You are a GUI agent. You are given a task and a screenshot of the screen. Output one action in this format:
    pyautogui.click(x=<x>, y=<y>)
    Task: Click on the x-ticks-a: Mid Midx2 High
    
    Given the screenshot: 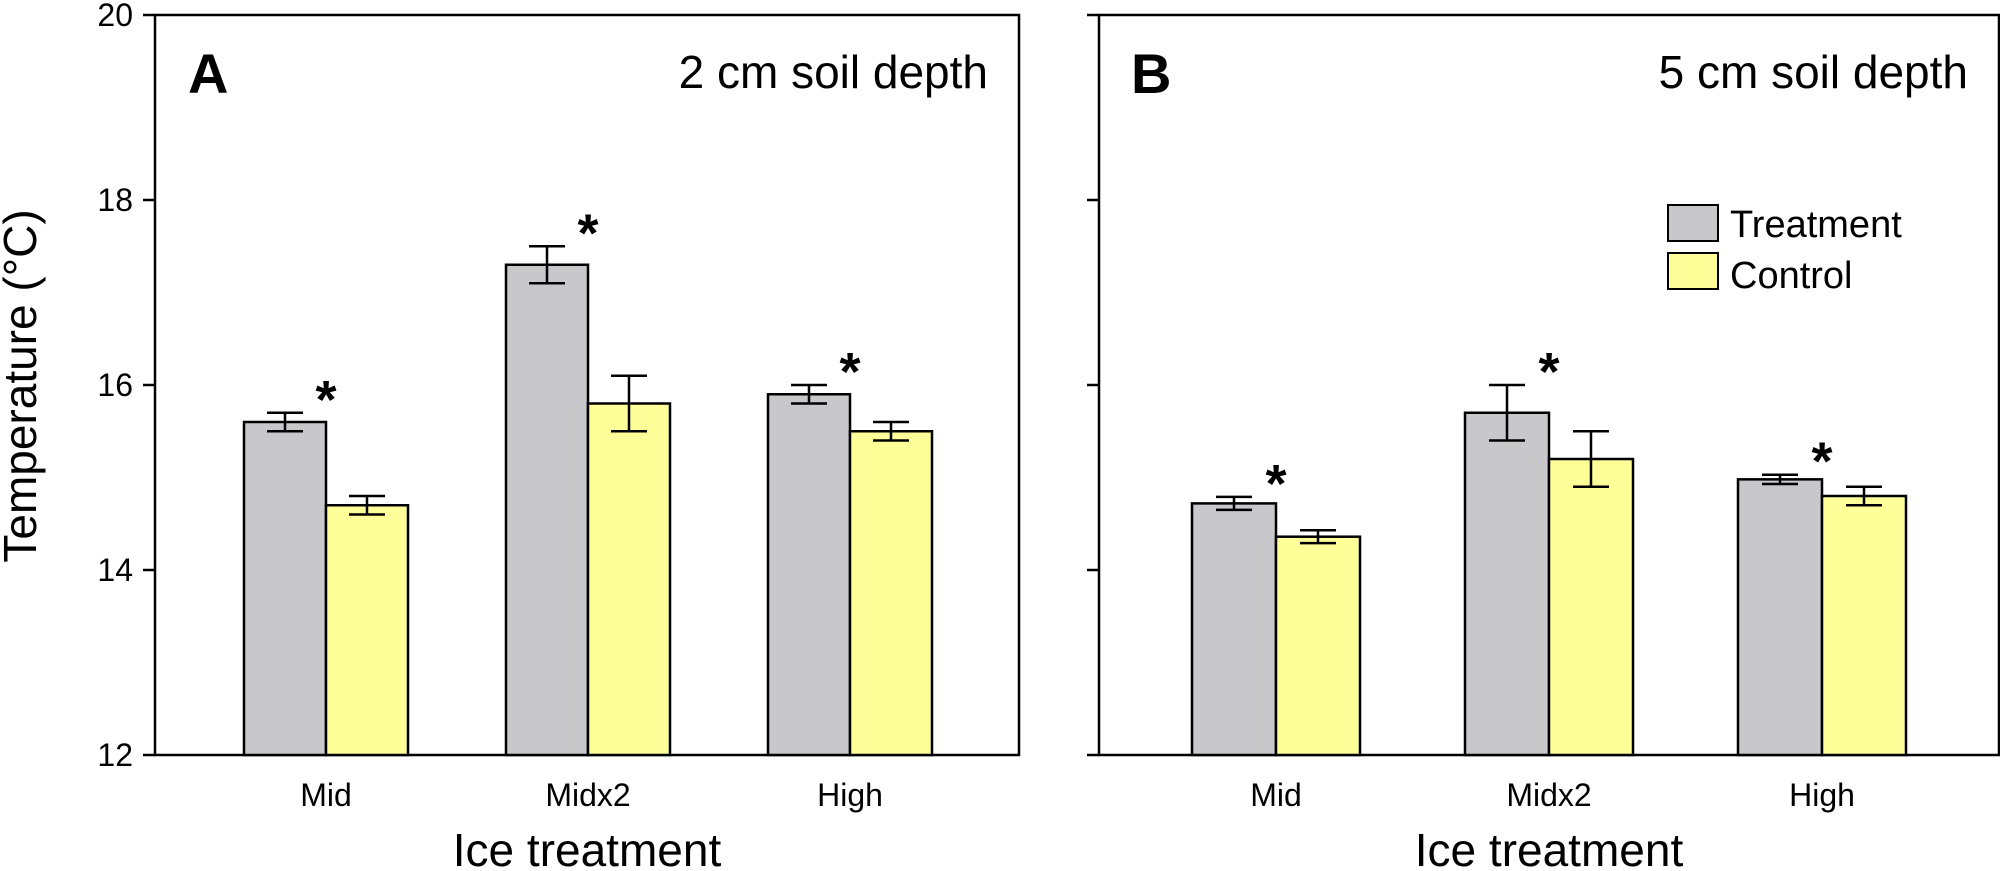 What is the action you would take?
    pyautogui.click(x=591, y=795)
    